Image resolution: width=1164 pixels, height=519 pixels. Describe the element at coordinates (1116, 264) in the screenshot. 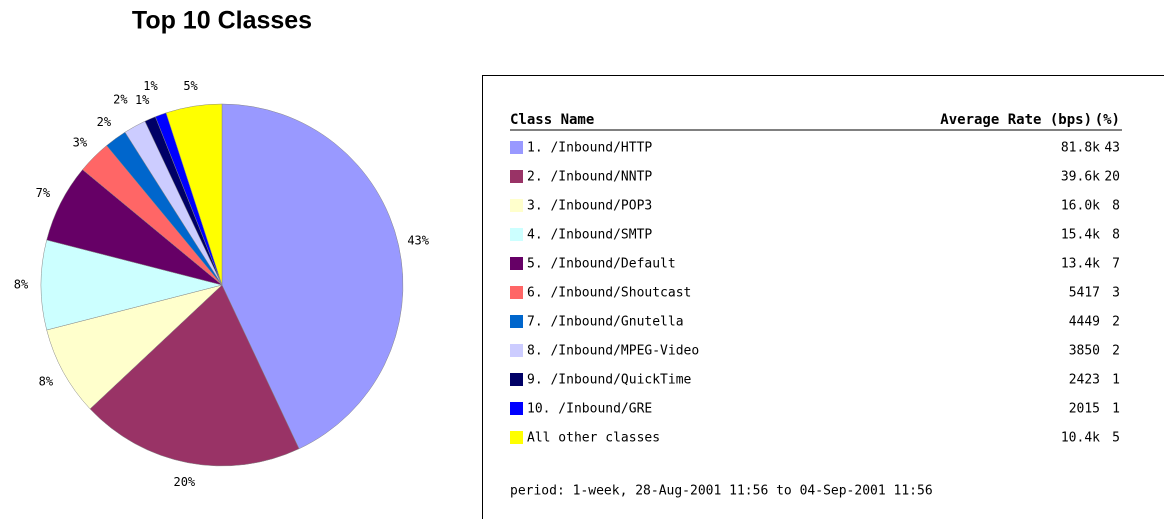

I see `percent: 7` at that location.